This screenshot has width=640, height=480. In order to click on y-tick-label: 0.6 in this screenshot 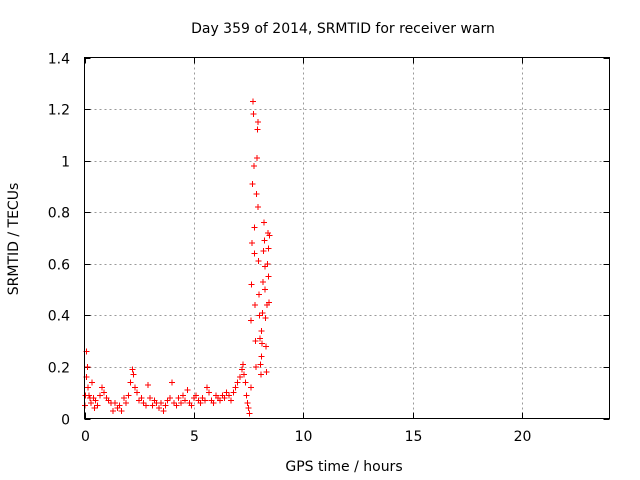, I will do `click(59, 266)`.